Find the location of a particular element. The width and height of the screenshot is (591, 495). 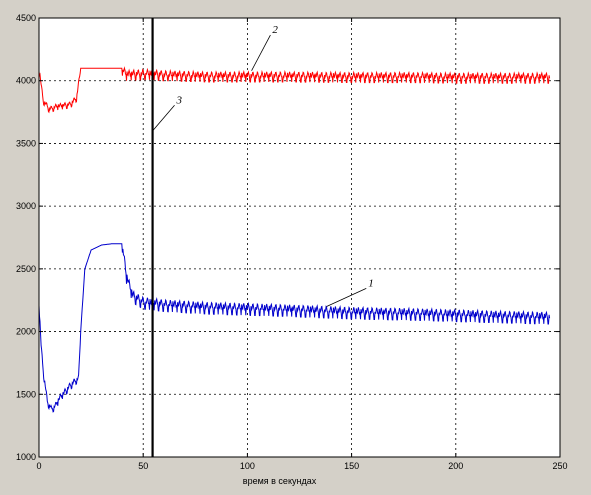

y-tick-label: 2000 is located at coordinates (26, 332).